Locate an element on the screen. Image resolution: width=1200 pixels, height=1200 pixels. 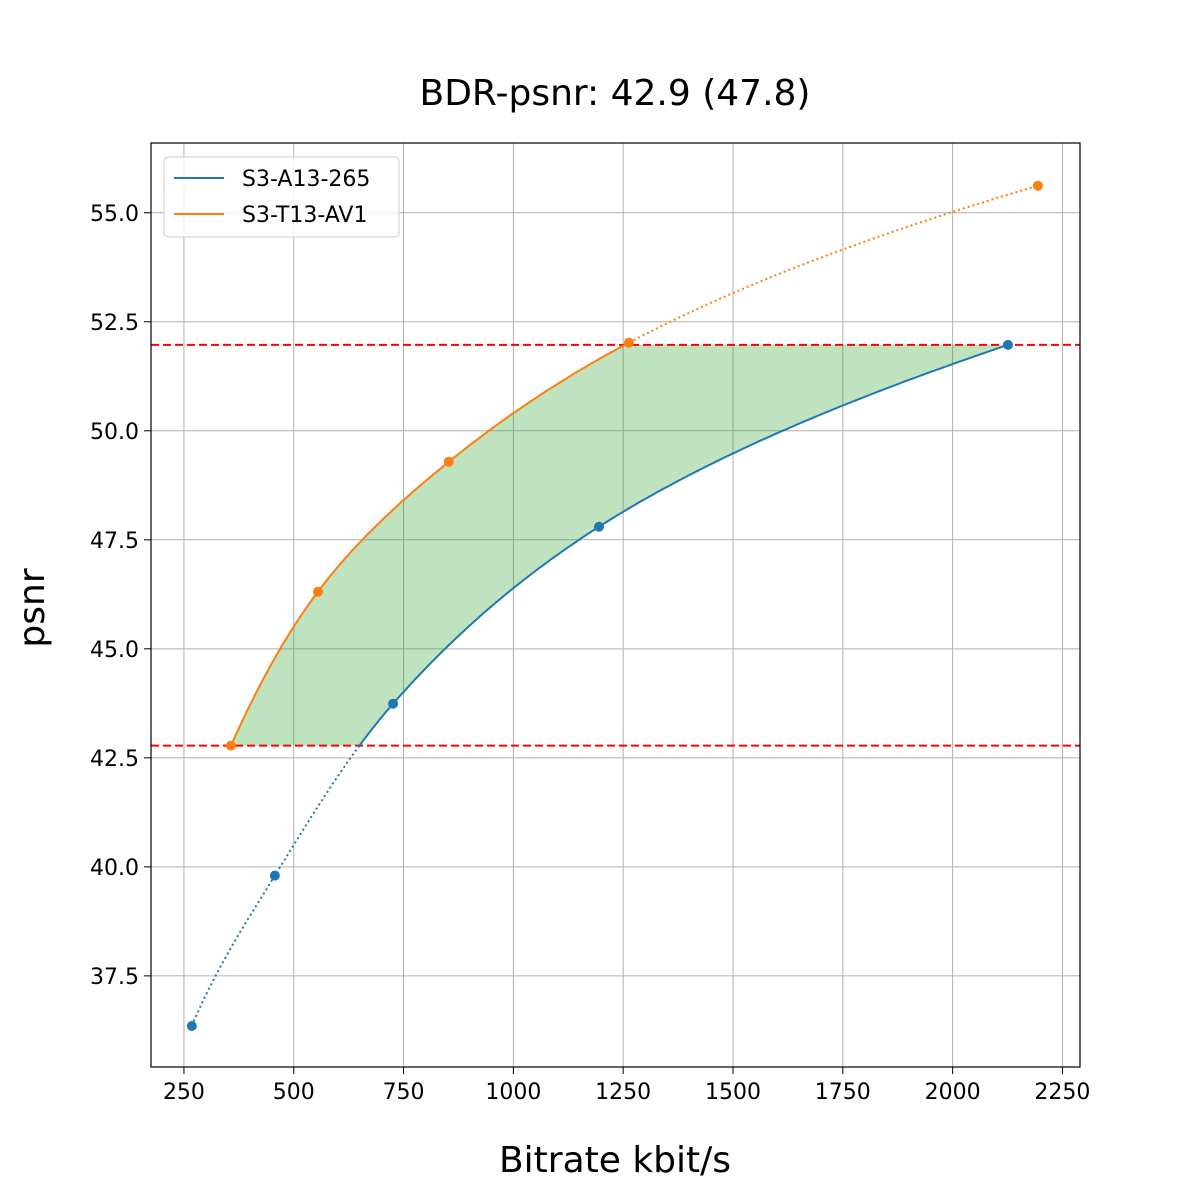
chart-title: BDR-psnr: 42.9 (47.8) is located at coordinates (615, 93).